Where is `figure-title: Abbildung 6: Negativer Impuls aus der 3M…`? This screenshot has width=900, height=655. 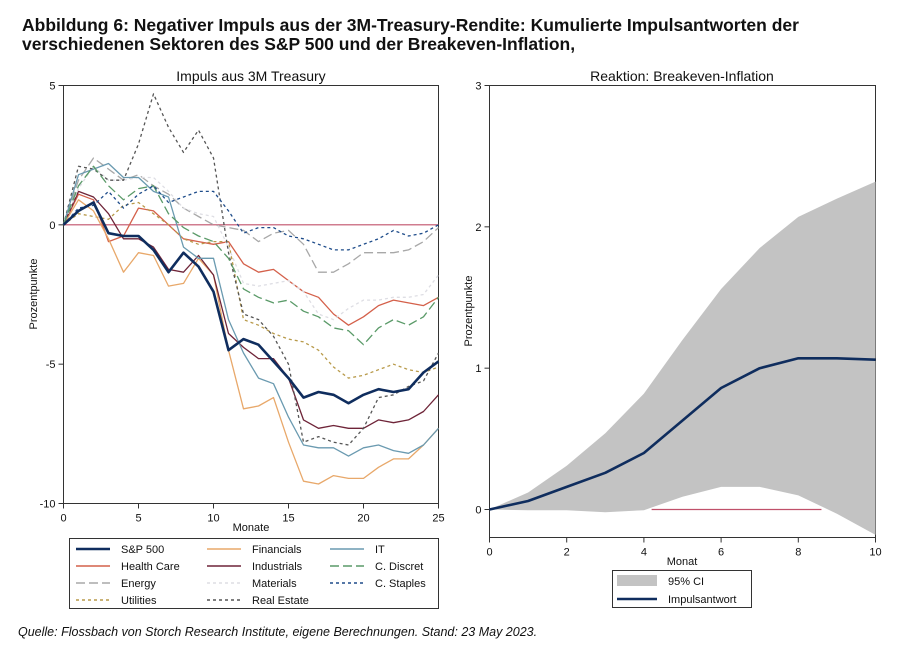
figure-title: Abbildung 6: Negativer Impuls aus der 3M… is located at coordinates (410, 34).